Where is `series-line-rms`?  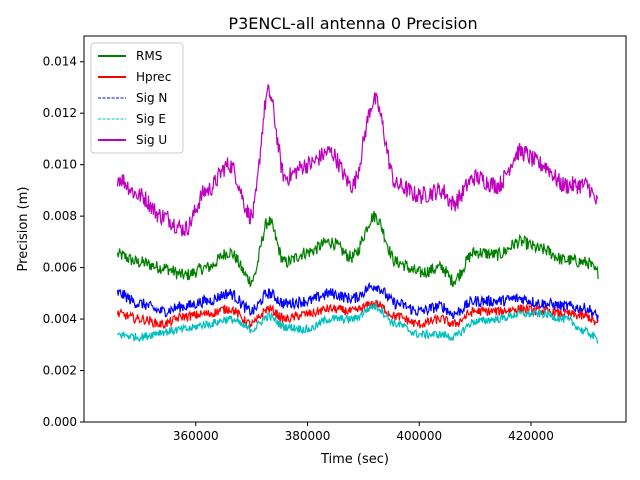 series-line-rms is located at coordinates (357, 249).